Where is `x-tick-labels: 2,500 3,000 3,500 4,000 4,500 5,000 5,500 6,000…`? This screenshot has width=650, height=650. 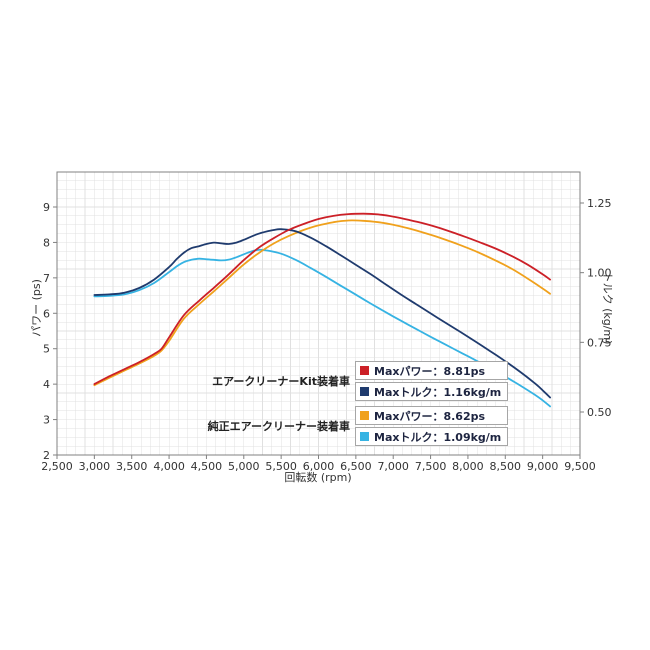
x-tick-labels: 2,500 3,000 3,500 4,000 4,500 5,000 5,500 6,000… is located at coordinates (318, 466).